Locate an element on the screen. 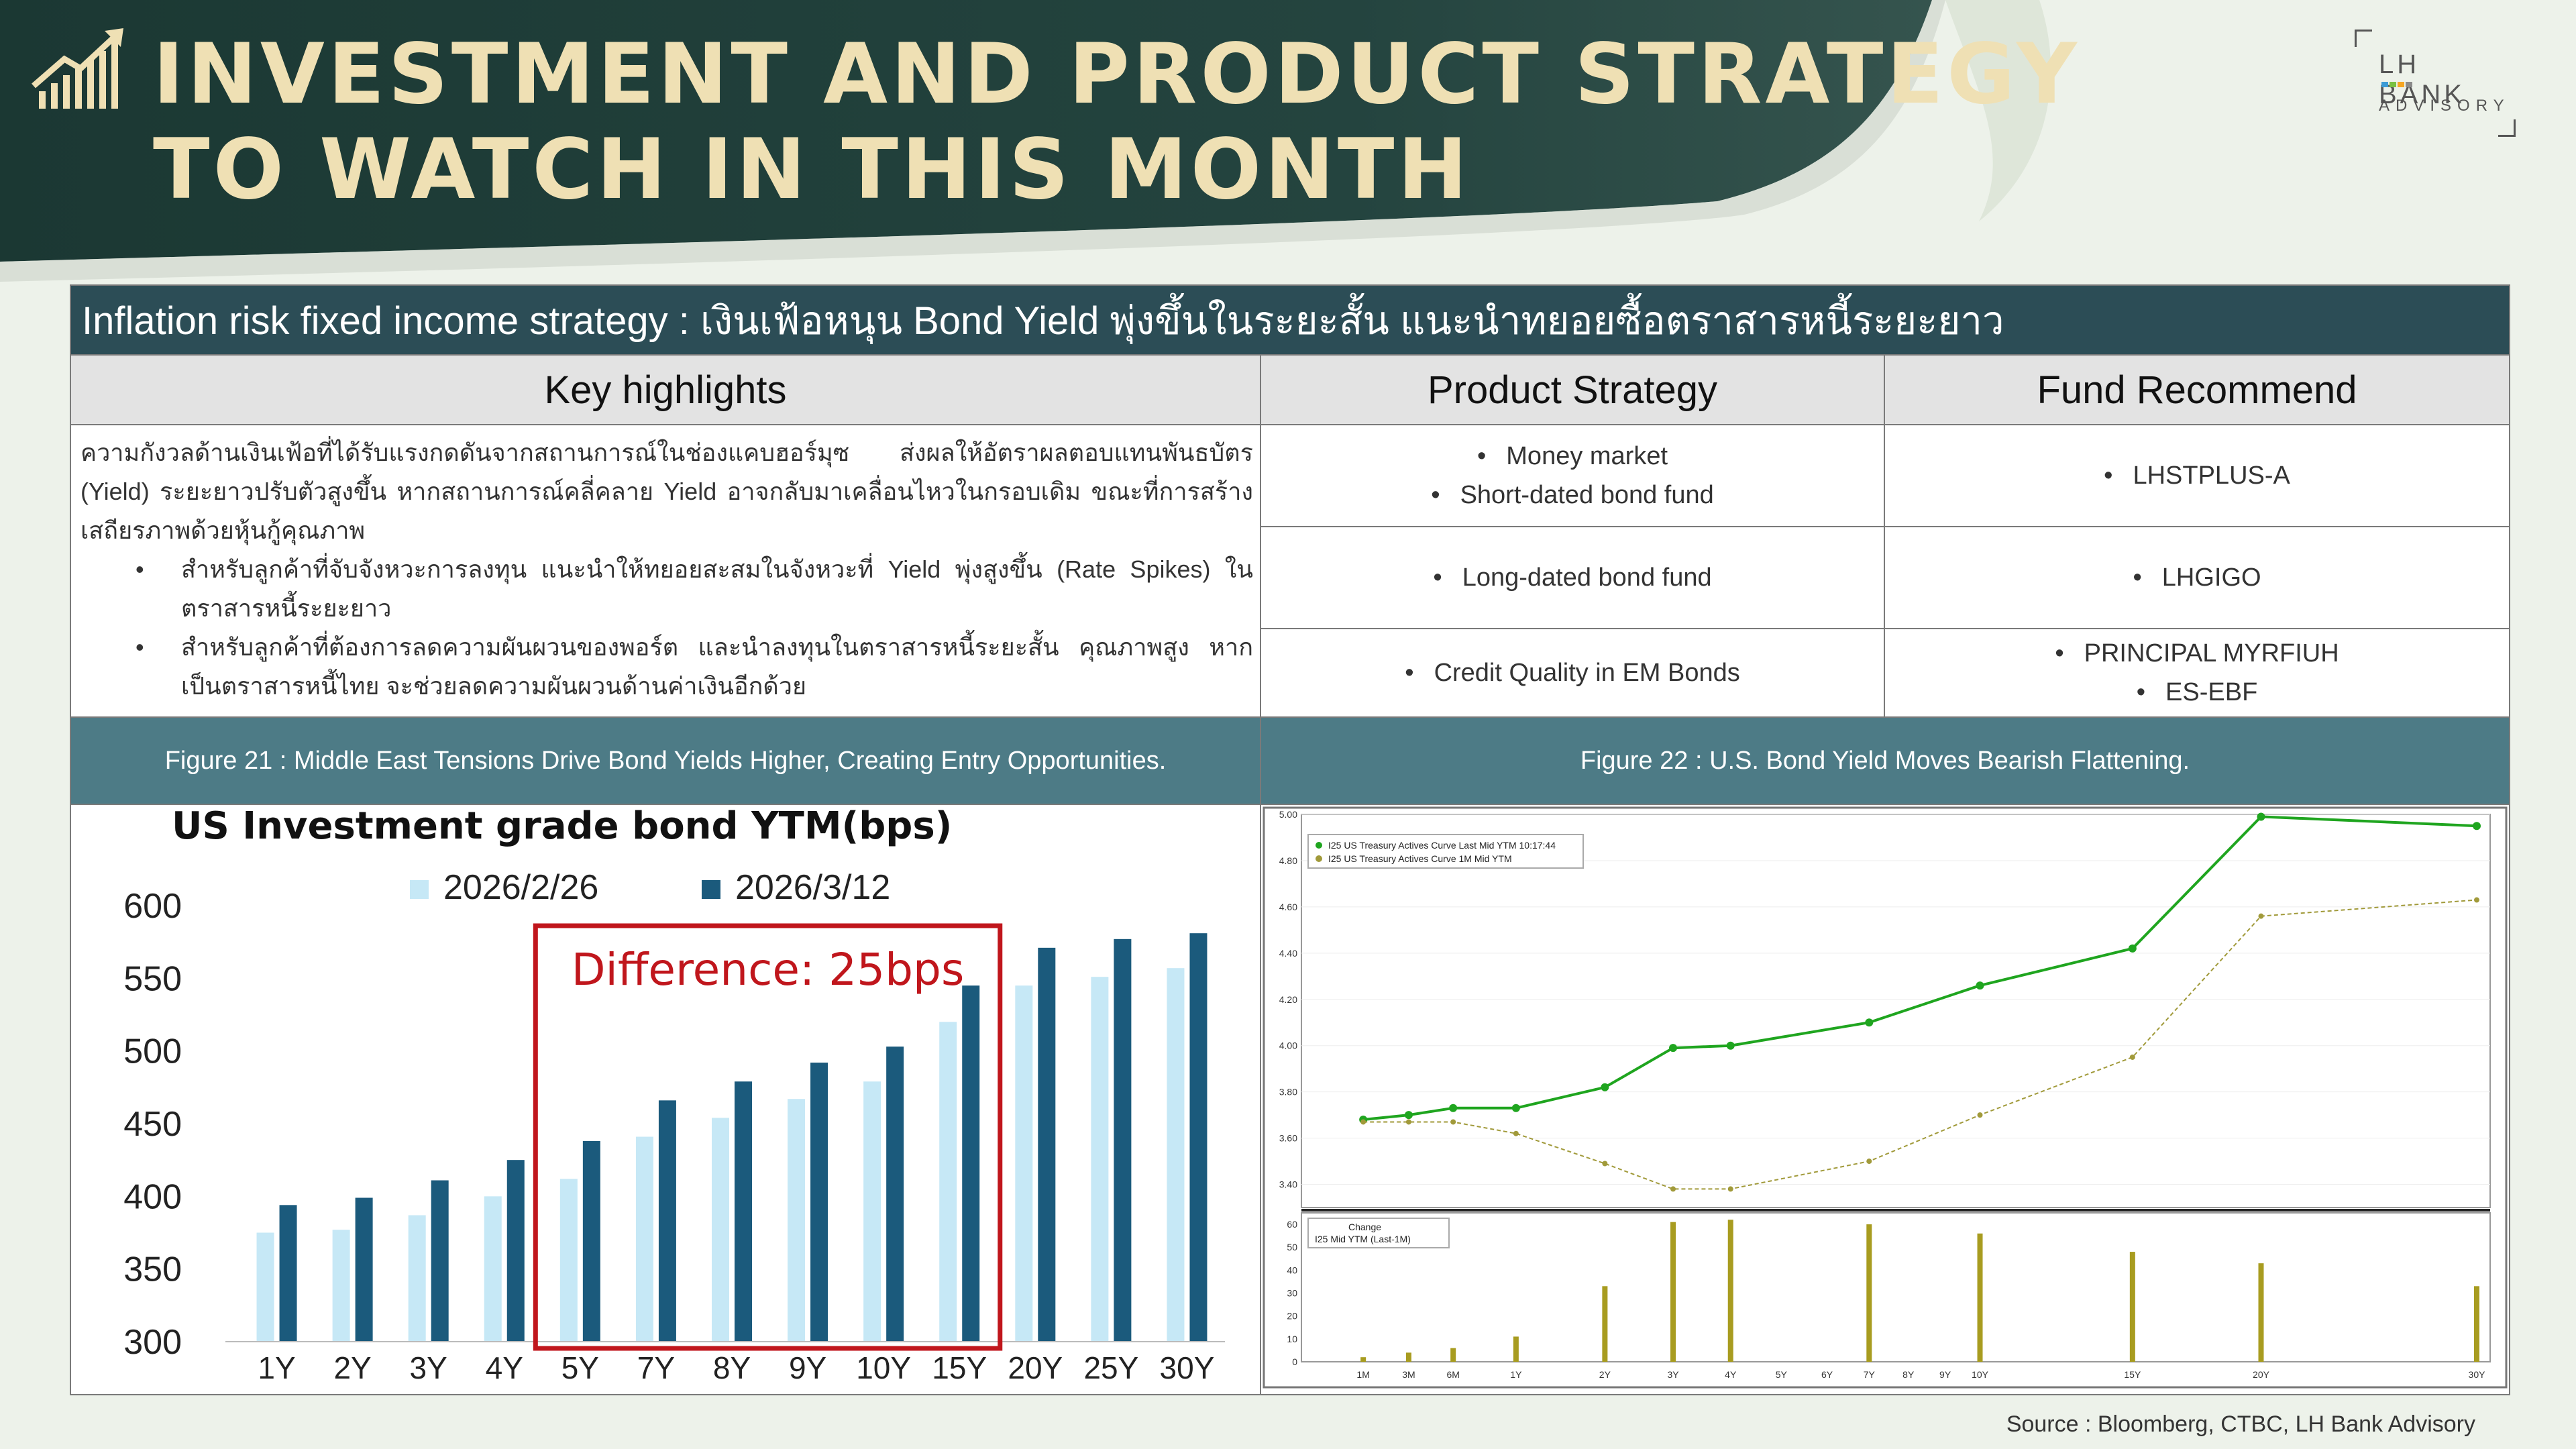 The height and width of the screenshot is (1449, 2576). strategy-cell-3: Credit Quality in EM Bonds is located at coordinates (1572, 673).